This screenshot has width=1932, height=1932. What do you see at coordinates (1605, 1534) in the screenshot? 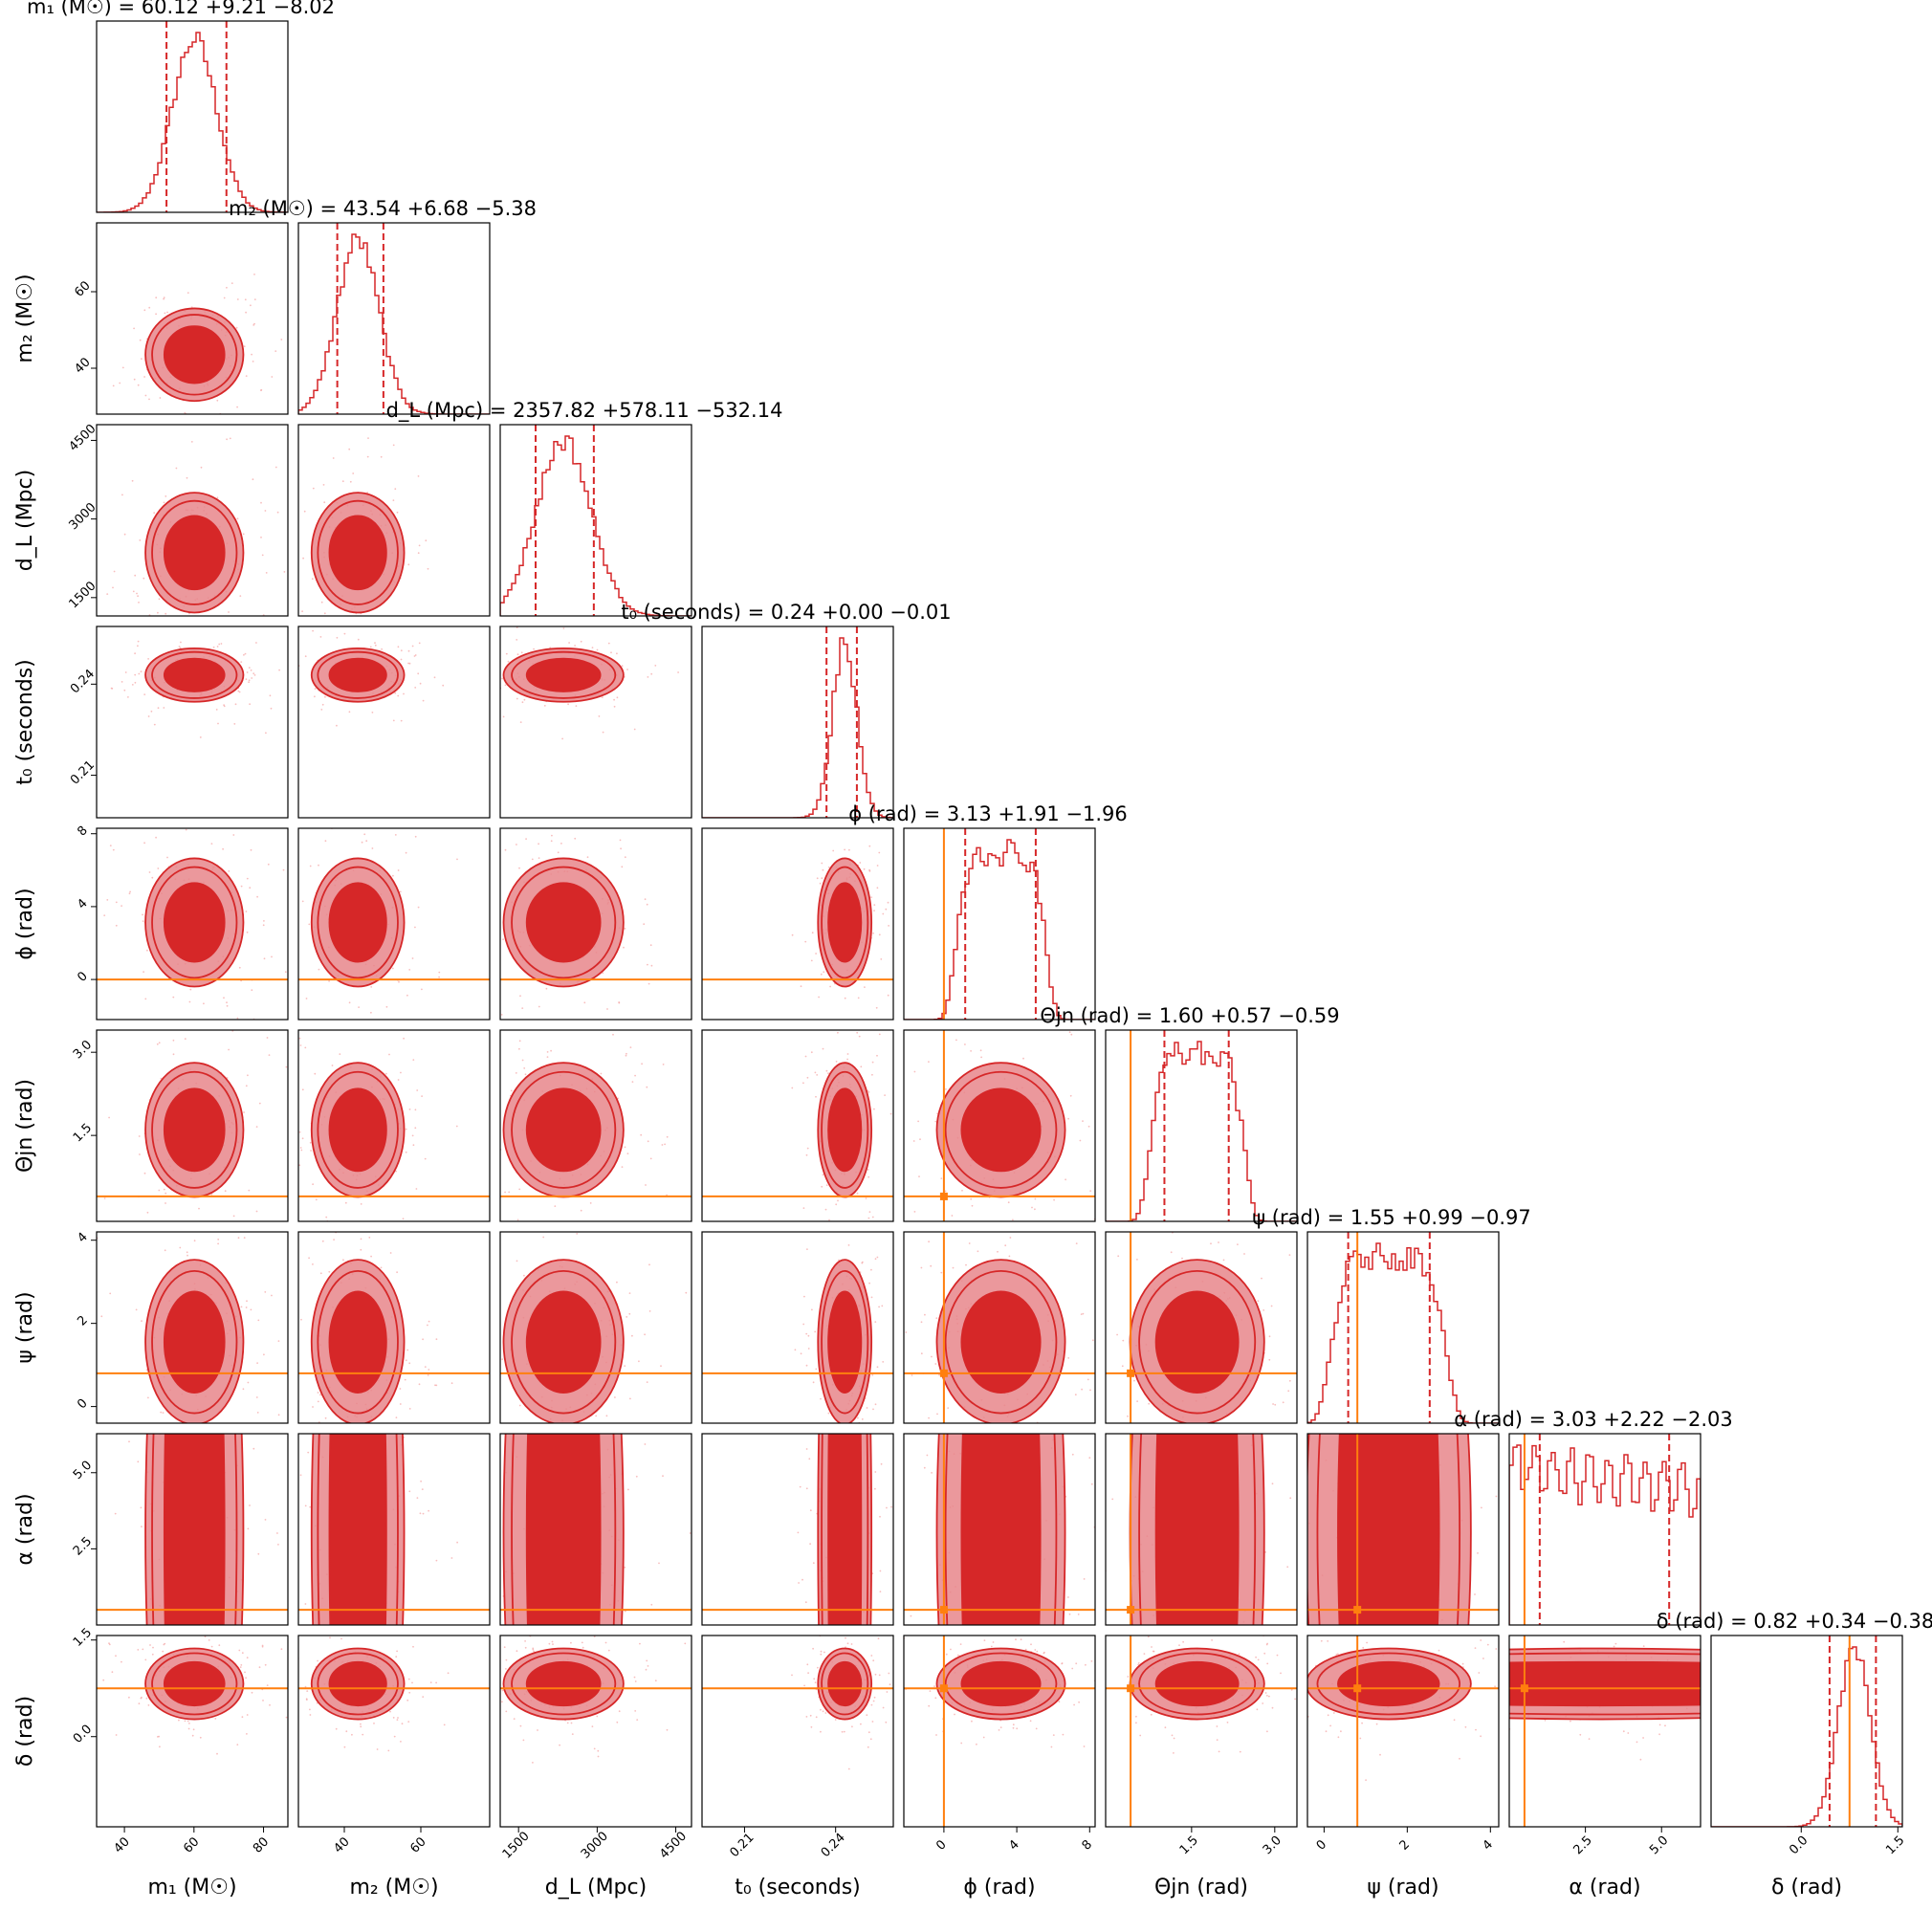
I see `histogram-alpha` at bounding box center [1605, 1534].